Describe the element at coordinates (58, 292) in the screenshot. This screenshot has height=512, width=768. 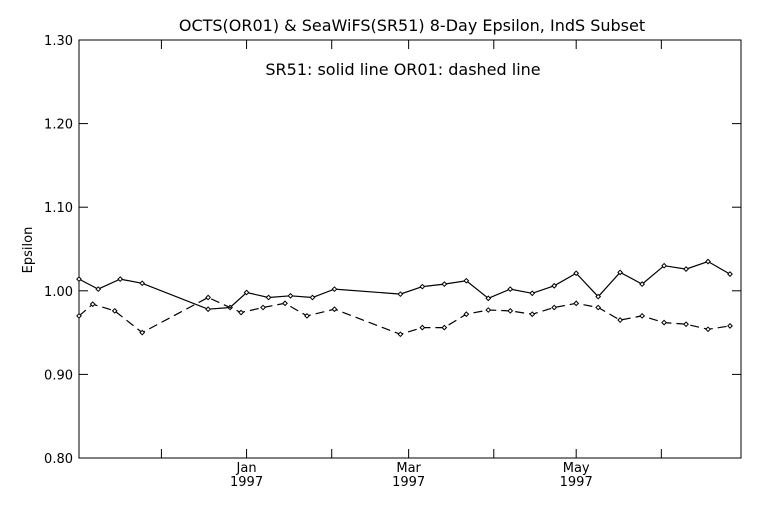
I see `y-tick-label: 1.00` at that location.